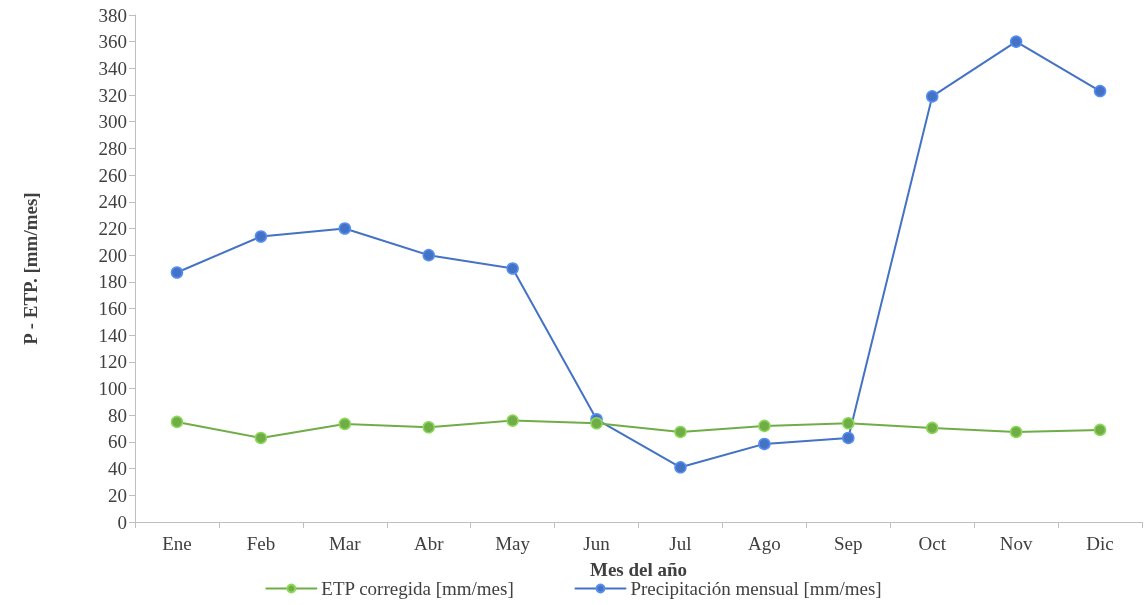 The height and width of the screenshot is (605, 1147). I want to click on y-tick-label: 340, so click(112, 68).